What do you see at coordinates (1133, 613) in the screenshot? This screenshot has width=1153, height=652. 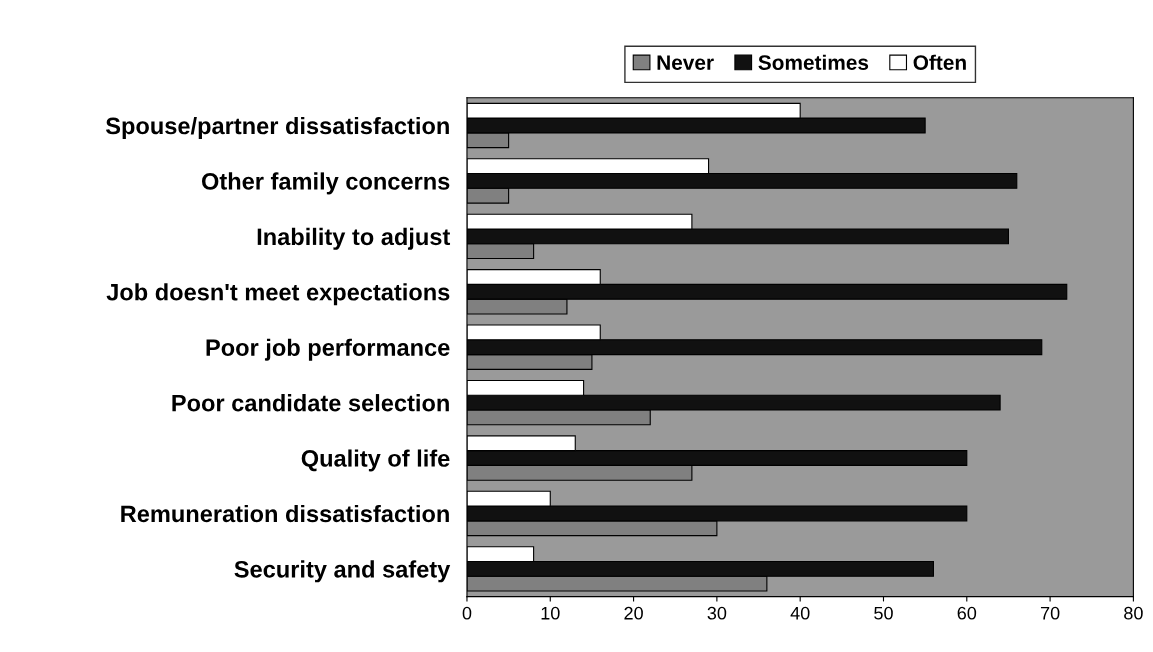 I see `x-tick-label: 80` at bounding box center [1133, 613].